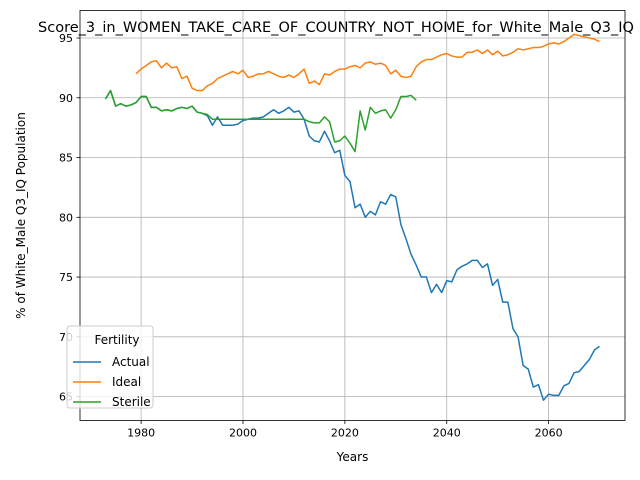  Describe the element at coordinates (243, 433) in the screenshot. I see `x-tick-label: 2000` at that location.